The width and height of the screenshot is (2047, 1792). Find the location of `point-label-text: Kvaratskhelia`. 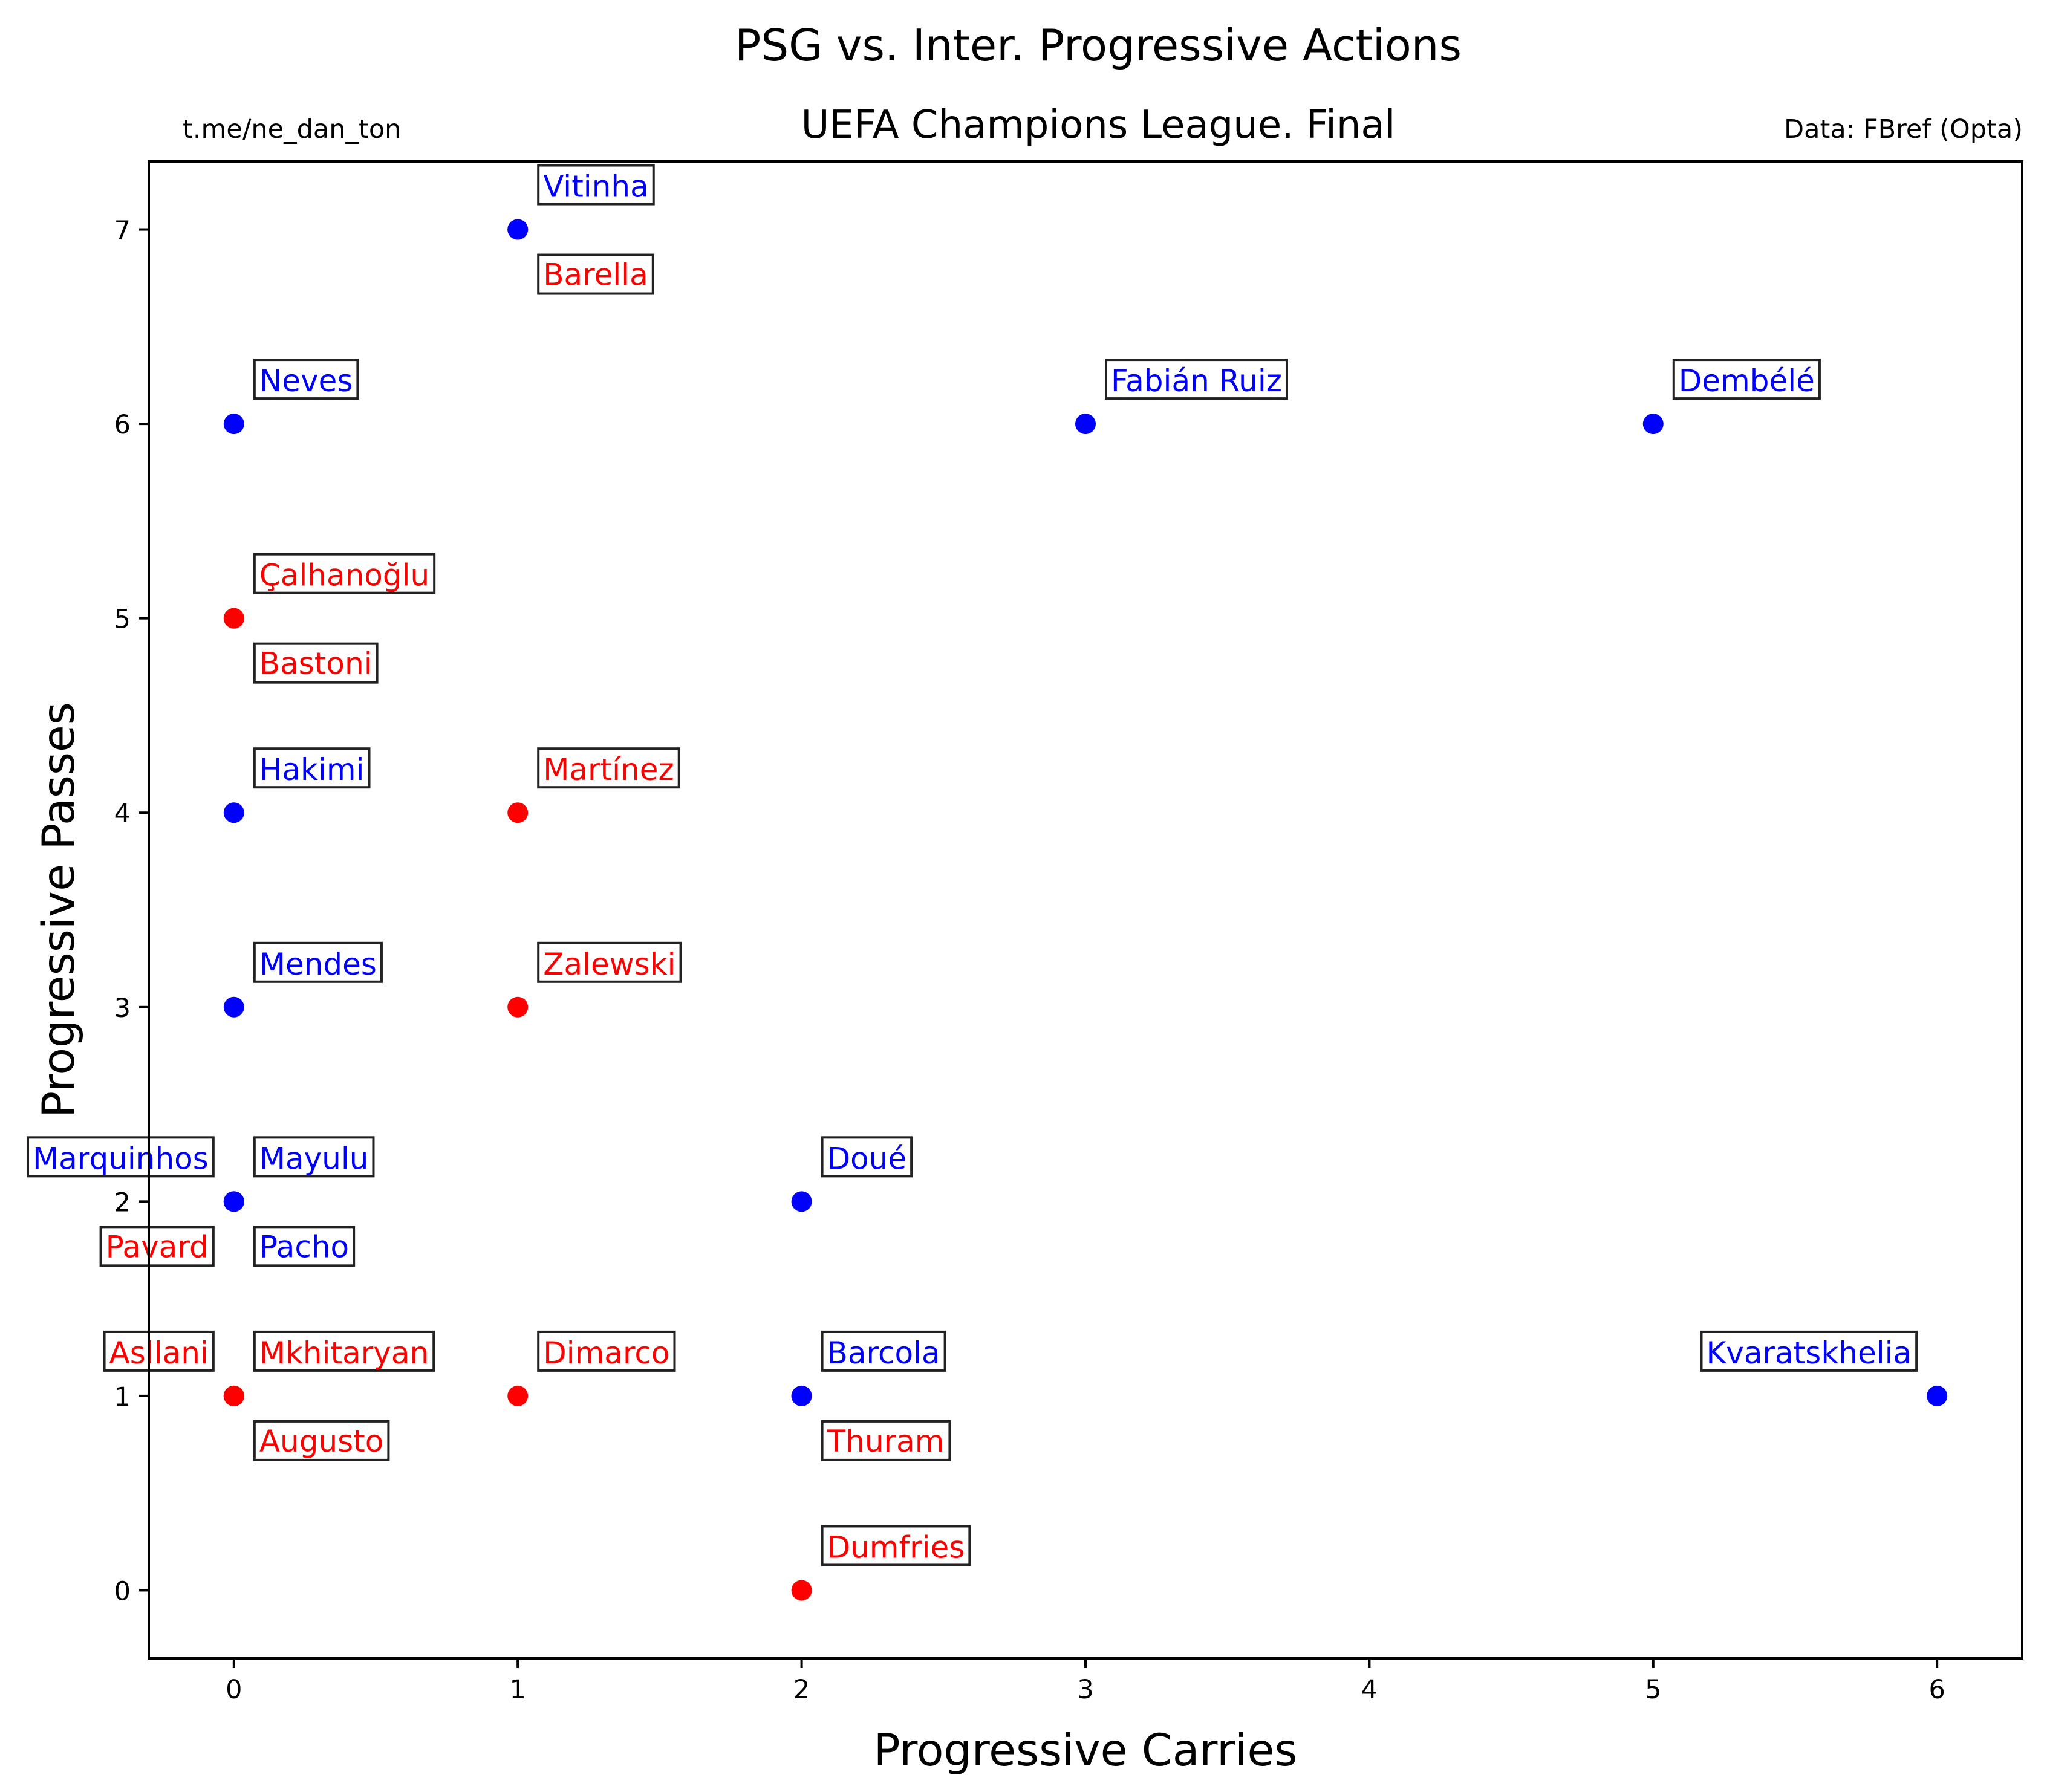

point-label-text: Kvaratskhelia is located at coordinates (1809, 1354).